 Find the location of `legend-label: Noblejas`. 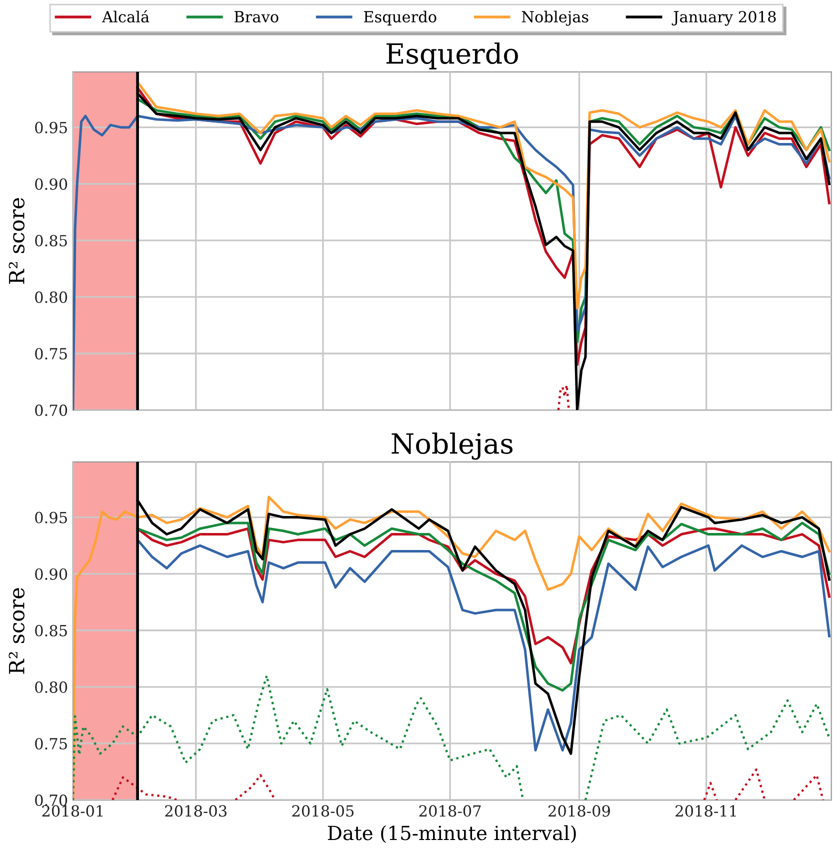

legend-label: Noblejas is located at coordinates (555, 18).